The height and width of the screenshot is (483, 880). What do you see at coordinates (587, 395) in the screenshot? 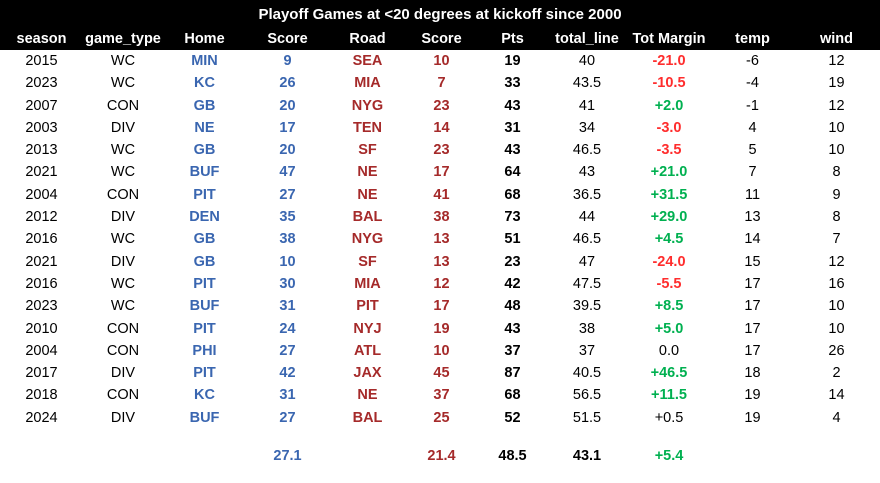
I see `cell-line: 56.5` at bounding box center [587, 395].